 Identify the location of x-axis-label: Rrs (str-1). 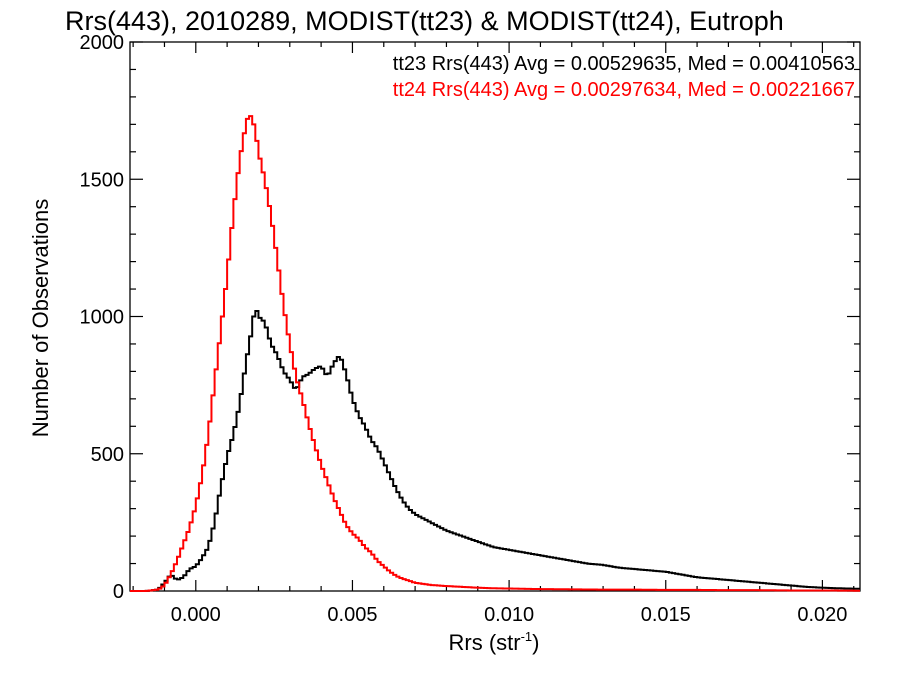
(494, 642).